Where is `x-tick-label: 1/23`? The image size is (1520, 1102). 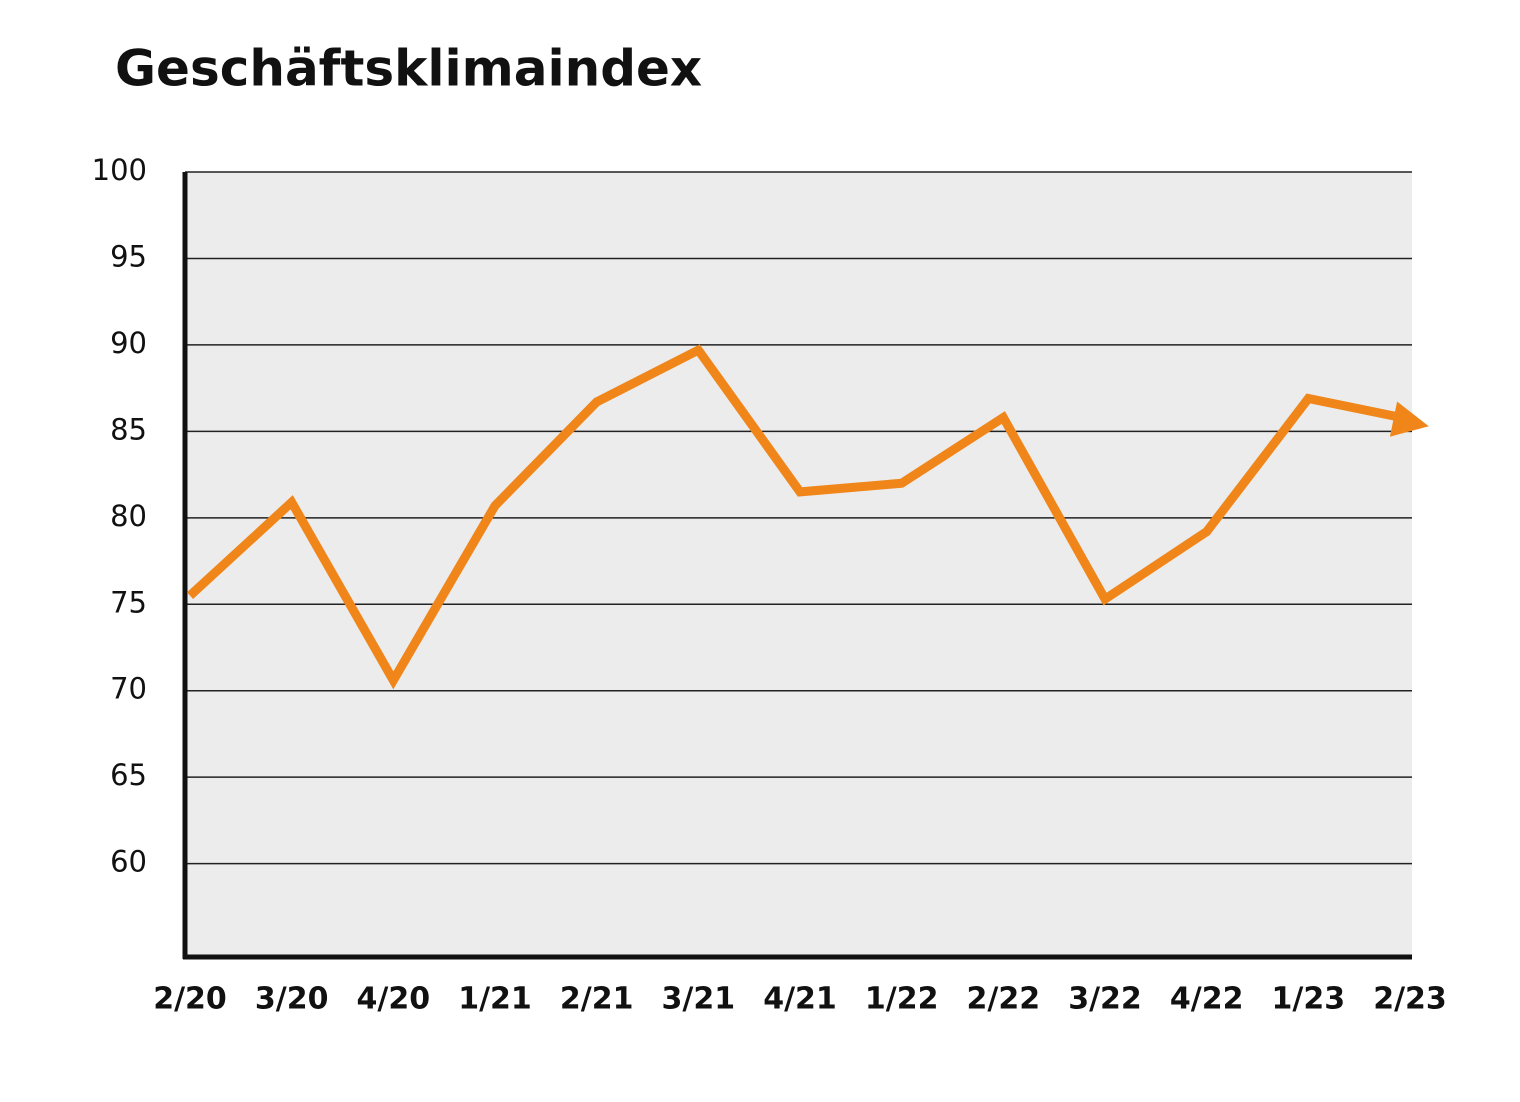
x-tick-label: 1/23 is located at coordinates (1309, 999).